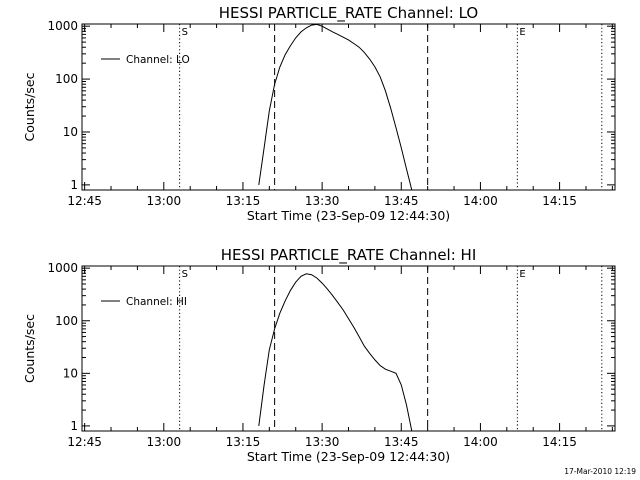 Image resolution: width=640 pixels, height=480 pixels. What do you see at coordinates (348, 13) in the screenshot?
I see `chart-title: HESSI PARTICLE_RATE Channel: LO` at bounding box center [348, 13].